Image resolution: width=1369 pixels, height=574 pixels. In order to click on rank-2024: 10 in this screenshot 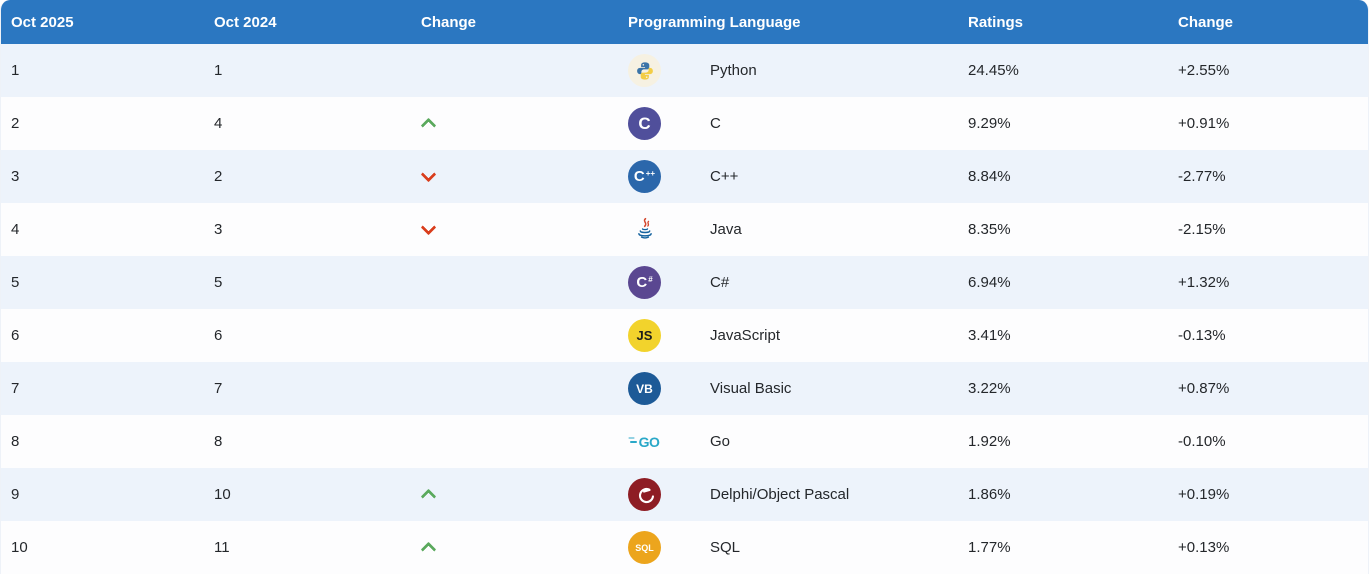, I will do `click(222, 494)`.